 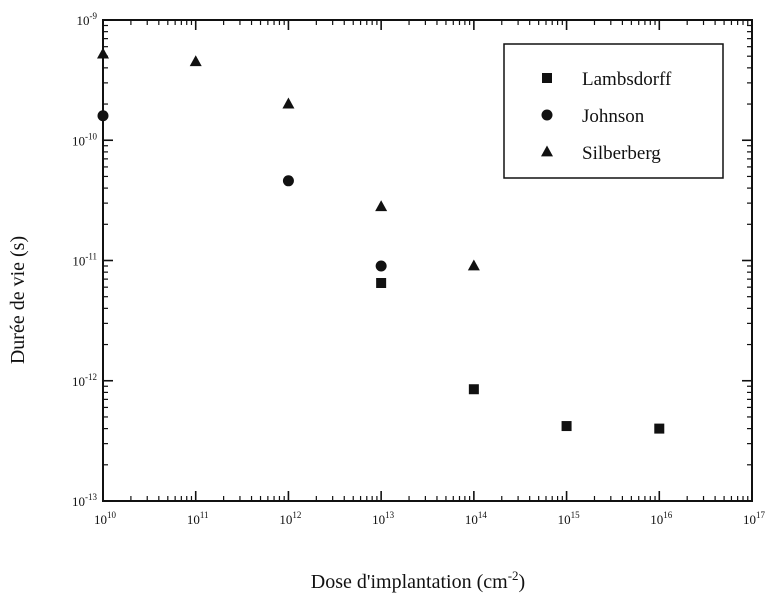 I want to click on x-tick-labels: 1010 1011 1012 1013 1014 1015 1016 1017, so click(x=430, y=518).